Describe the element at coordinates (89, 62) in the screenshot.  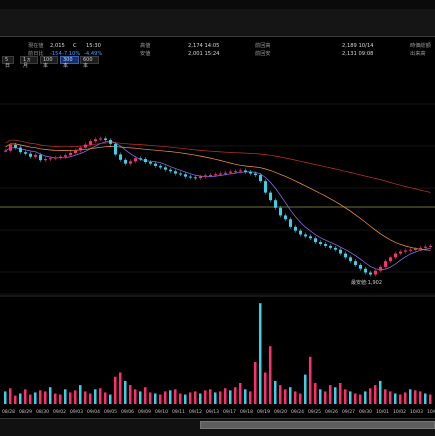
I see `period-600-button: 600本` at that location.